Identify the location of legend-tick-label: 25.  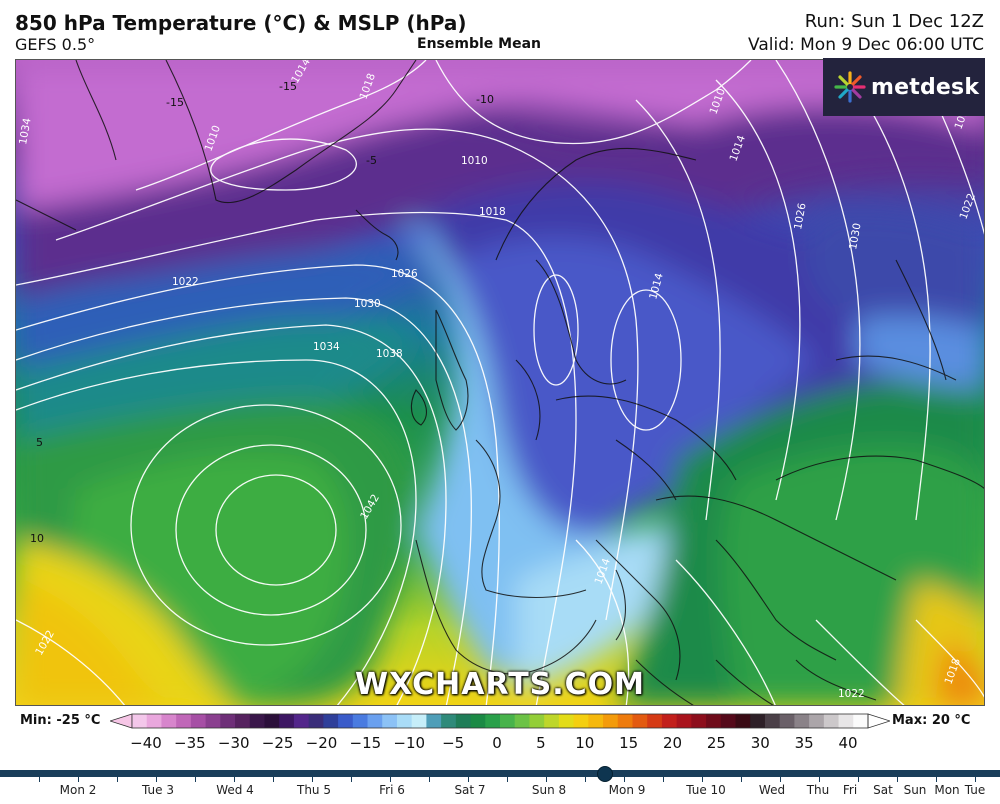
(716, 743).